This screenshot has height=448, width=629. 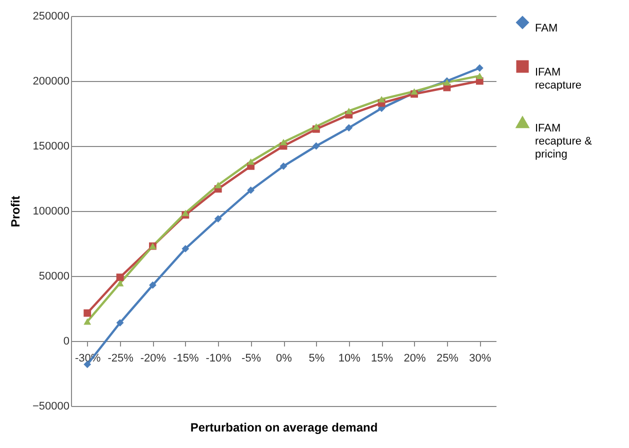 I want to click on y-tick-label: 250000, so click(x=51, y=16).